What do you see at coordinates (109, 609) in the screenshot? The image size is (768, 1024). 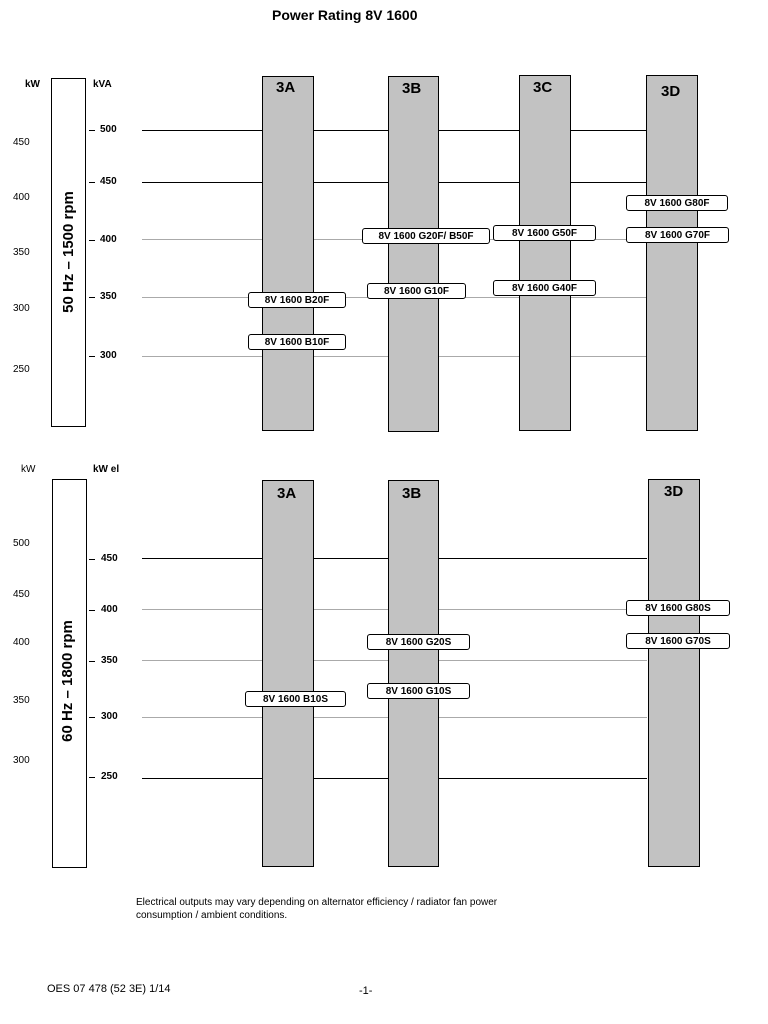 I see `kwel-tick: 400` at bounding box center [109, 609].